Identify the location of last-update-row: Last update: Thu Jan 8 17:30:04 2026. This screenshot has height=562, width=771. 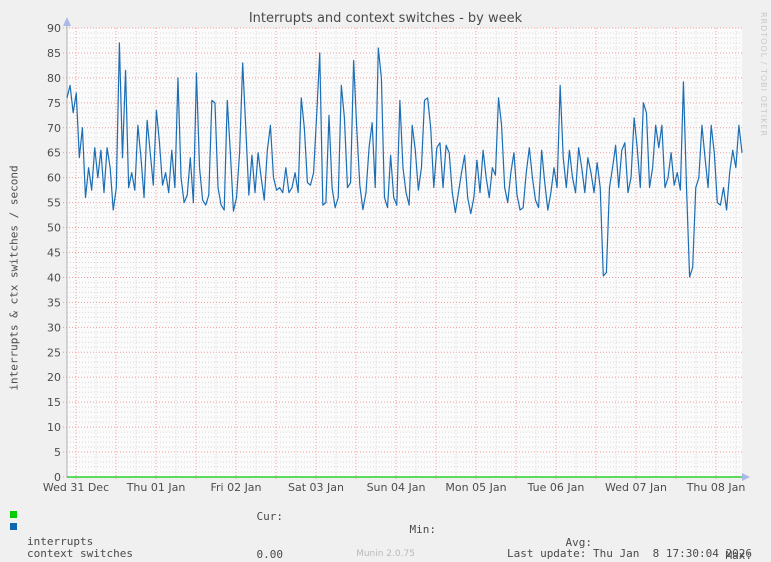
(385, 547).